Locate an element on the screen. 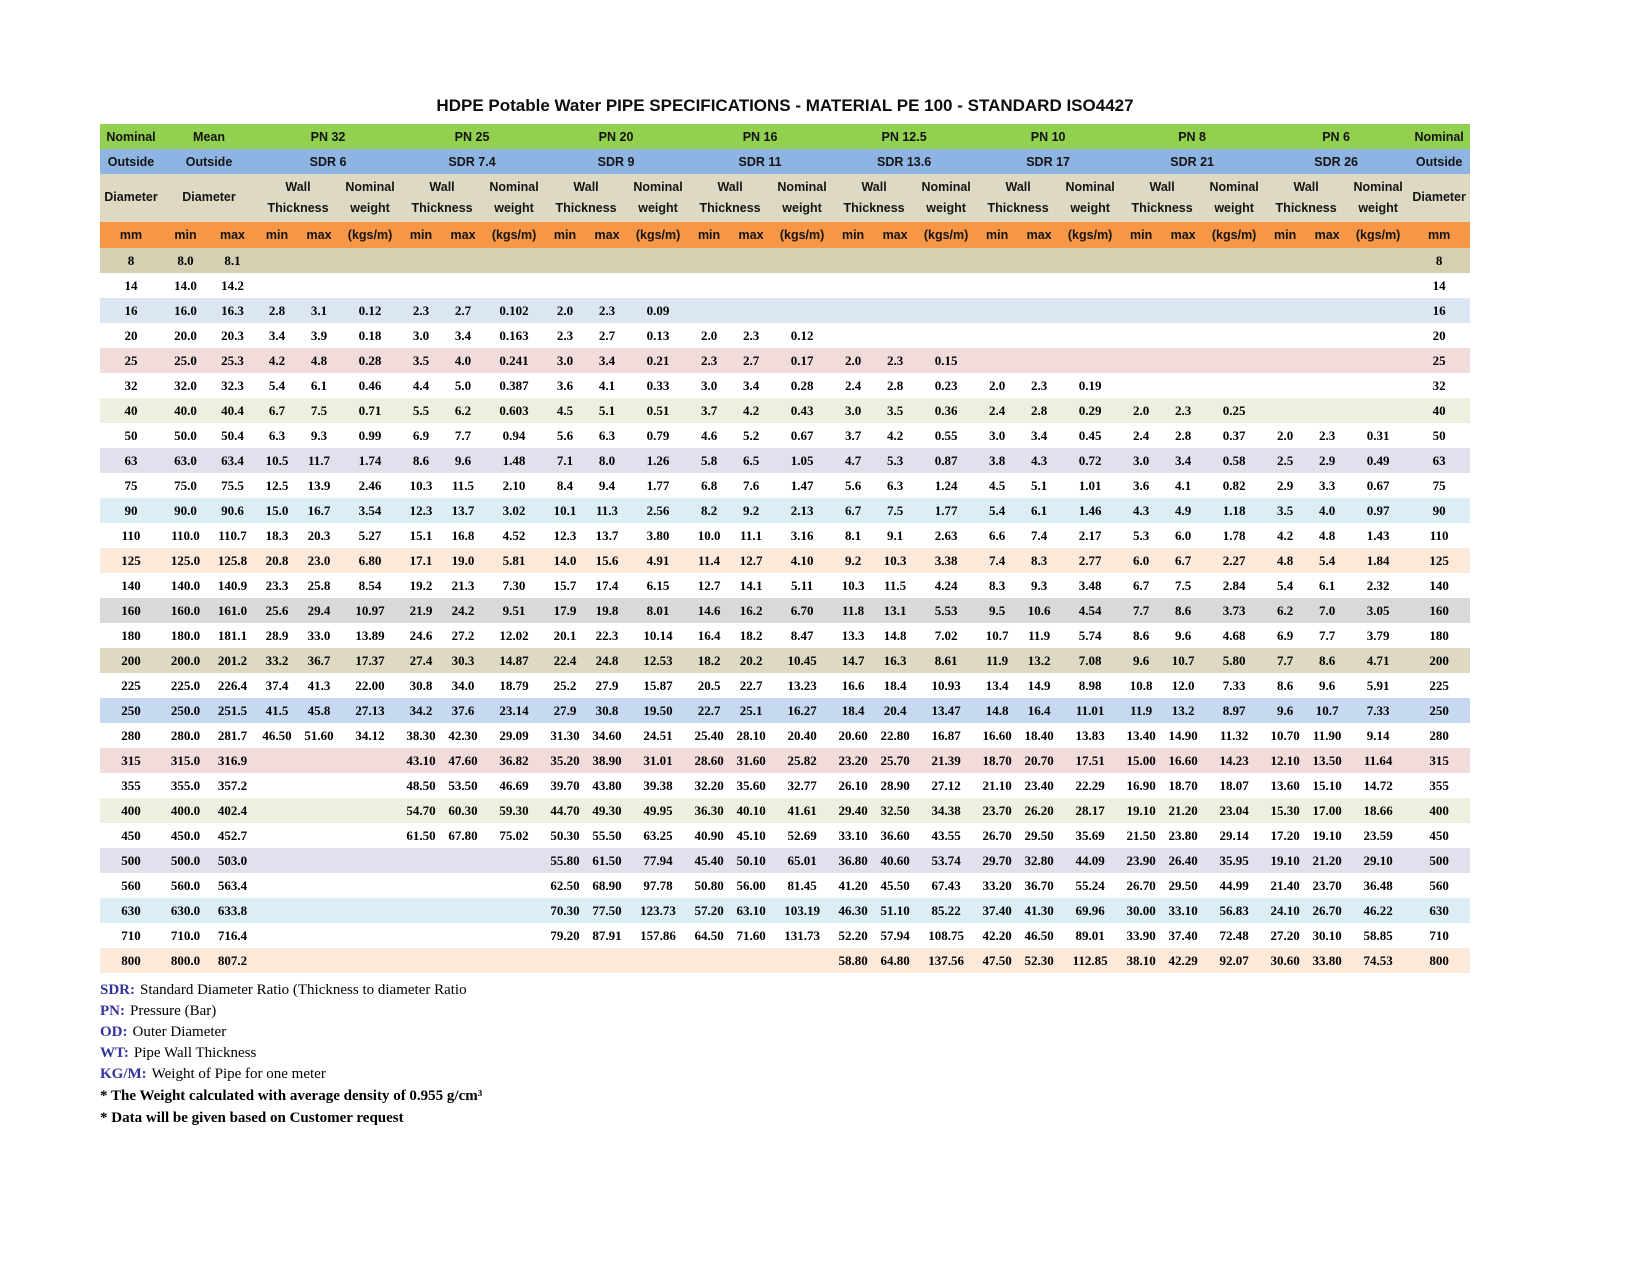  table-cell: 16.87 is located at coordinates (946, 735).